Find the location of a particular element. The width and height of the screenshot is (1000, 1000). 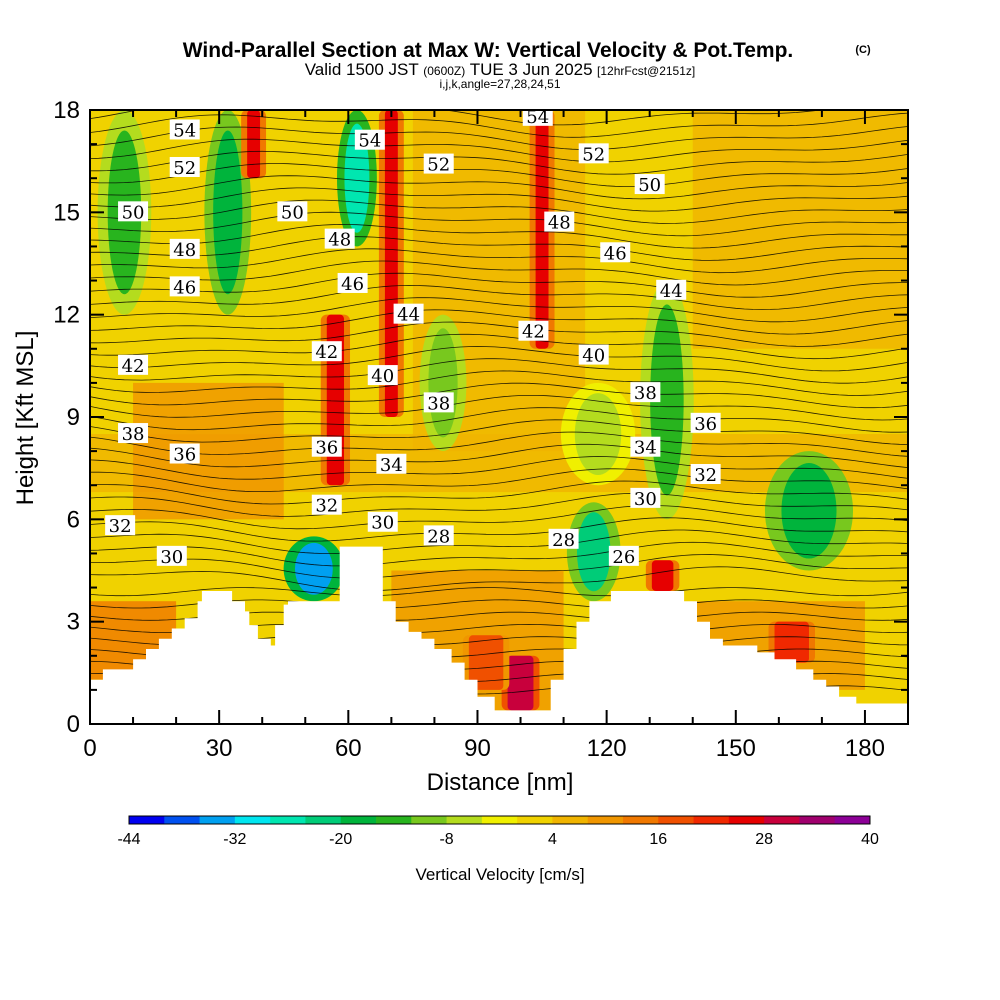

y-tick-label: 3 is located at coordinates (73, 622).